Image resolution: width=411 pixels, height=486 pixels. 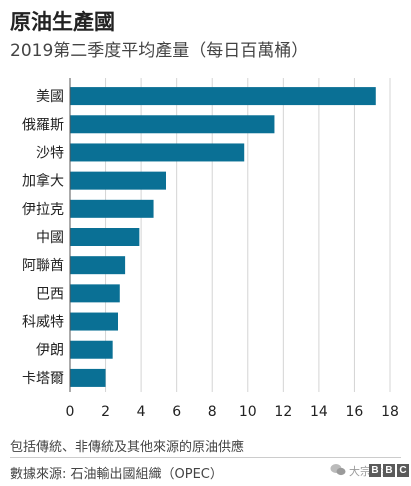 What do you see at coordinates (43, 265) in the screenshot?
I see `category-label: 阿聯酋` at bounding box center [43, 265].